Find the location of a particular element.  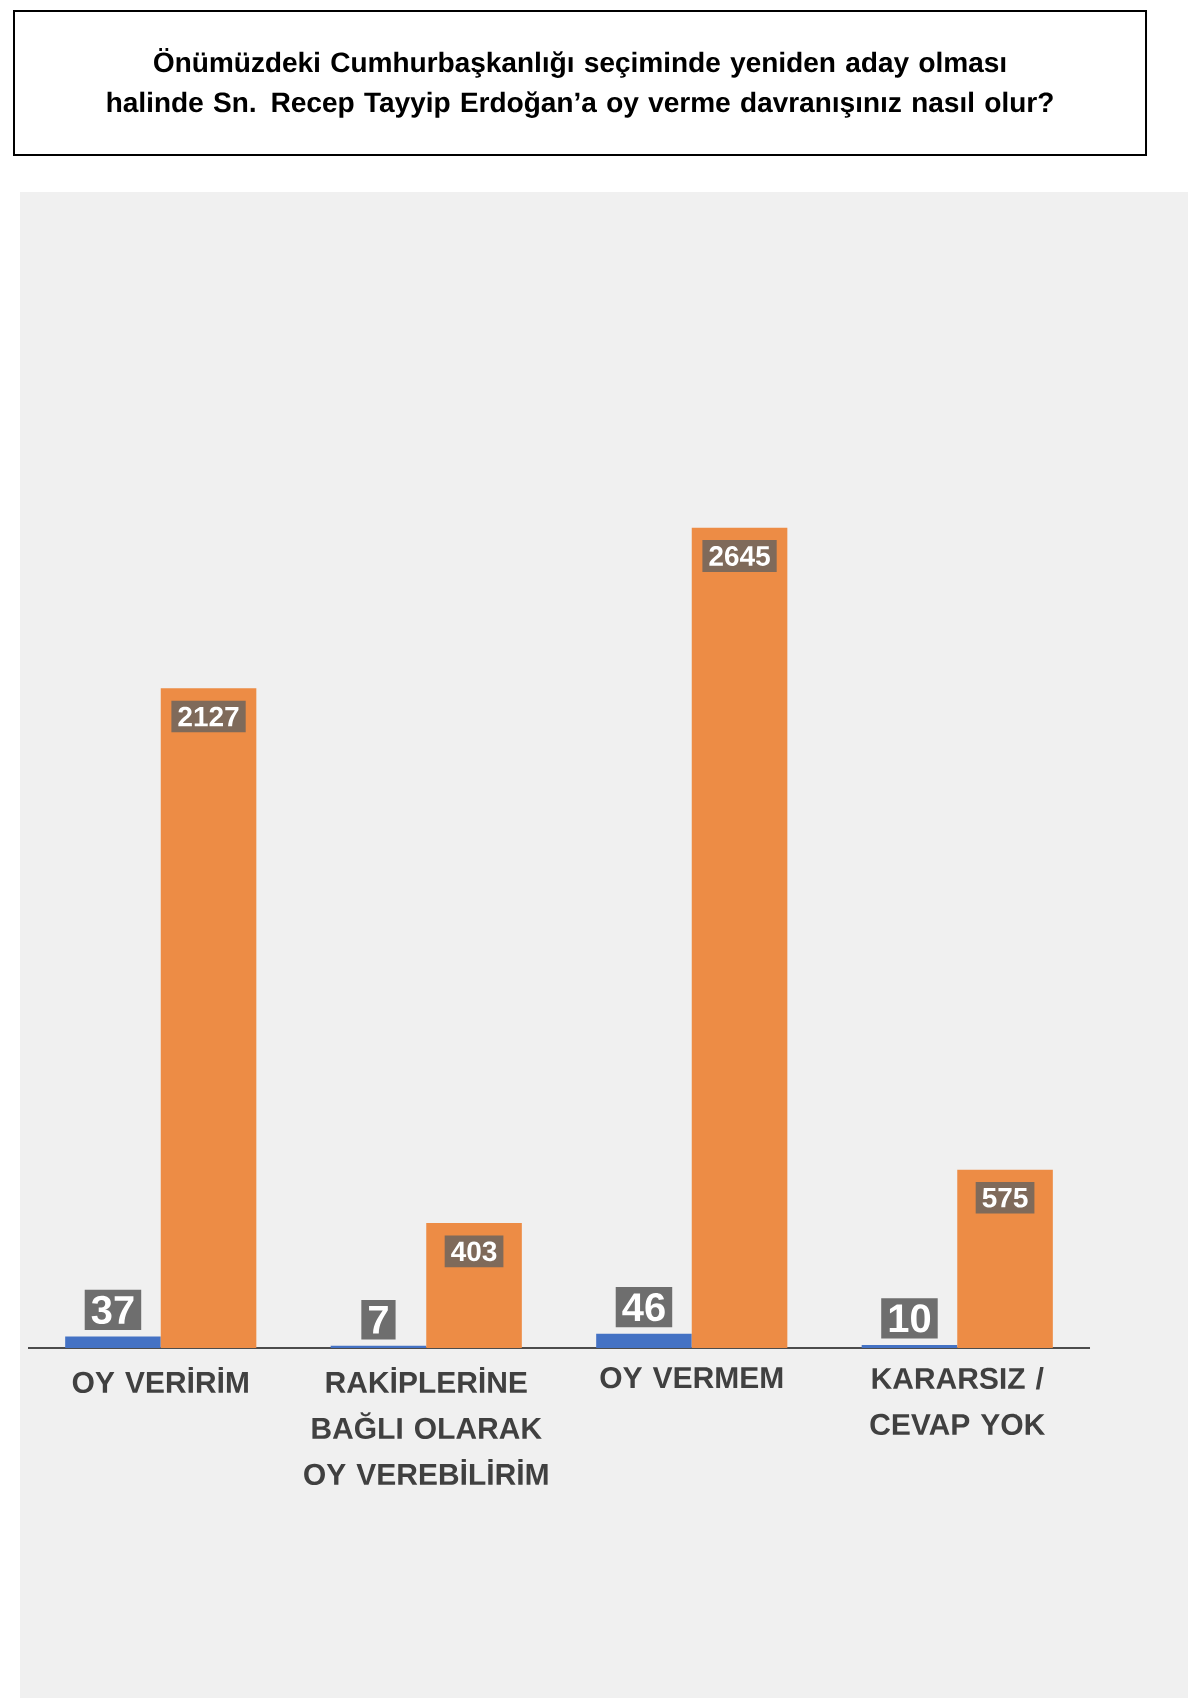

x-tick-label: RAKİPLERİNE BAĞLI OLARAK OY VEREBİLİRİM is located at coordinates (426, 1426).